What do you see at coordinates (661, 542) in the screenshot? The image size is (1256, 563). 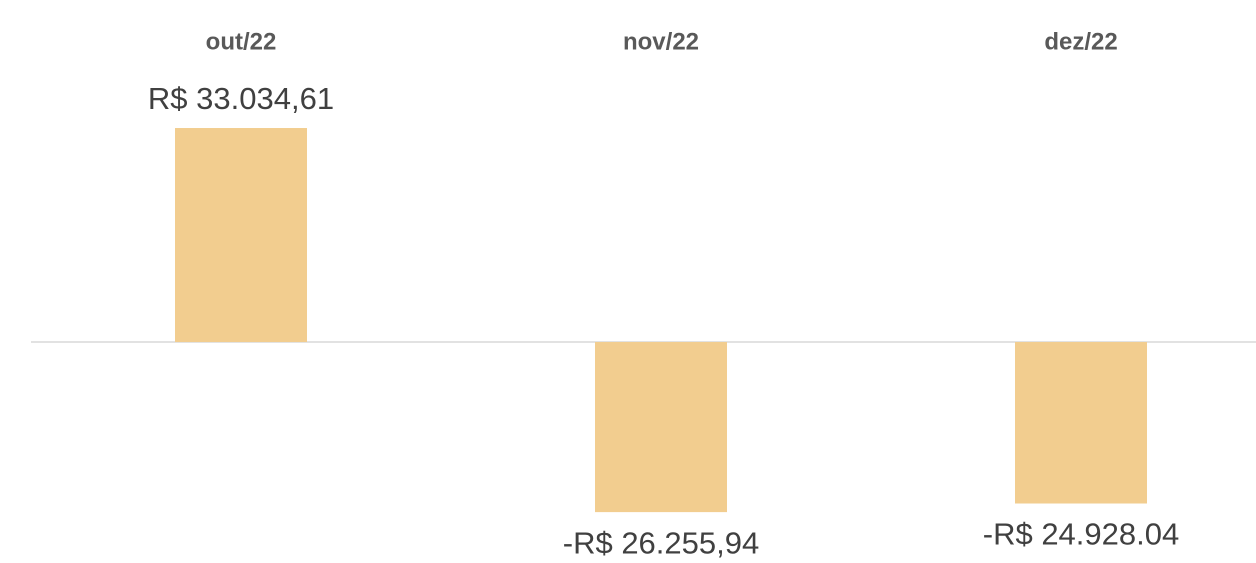 I see `value-label: -R$ 26.255,94` at bounding box center [661, 542].